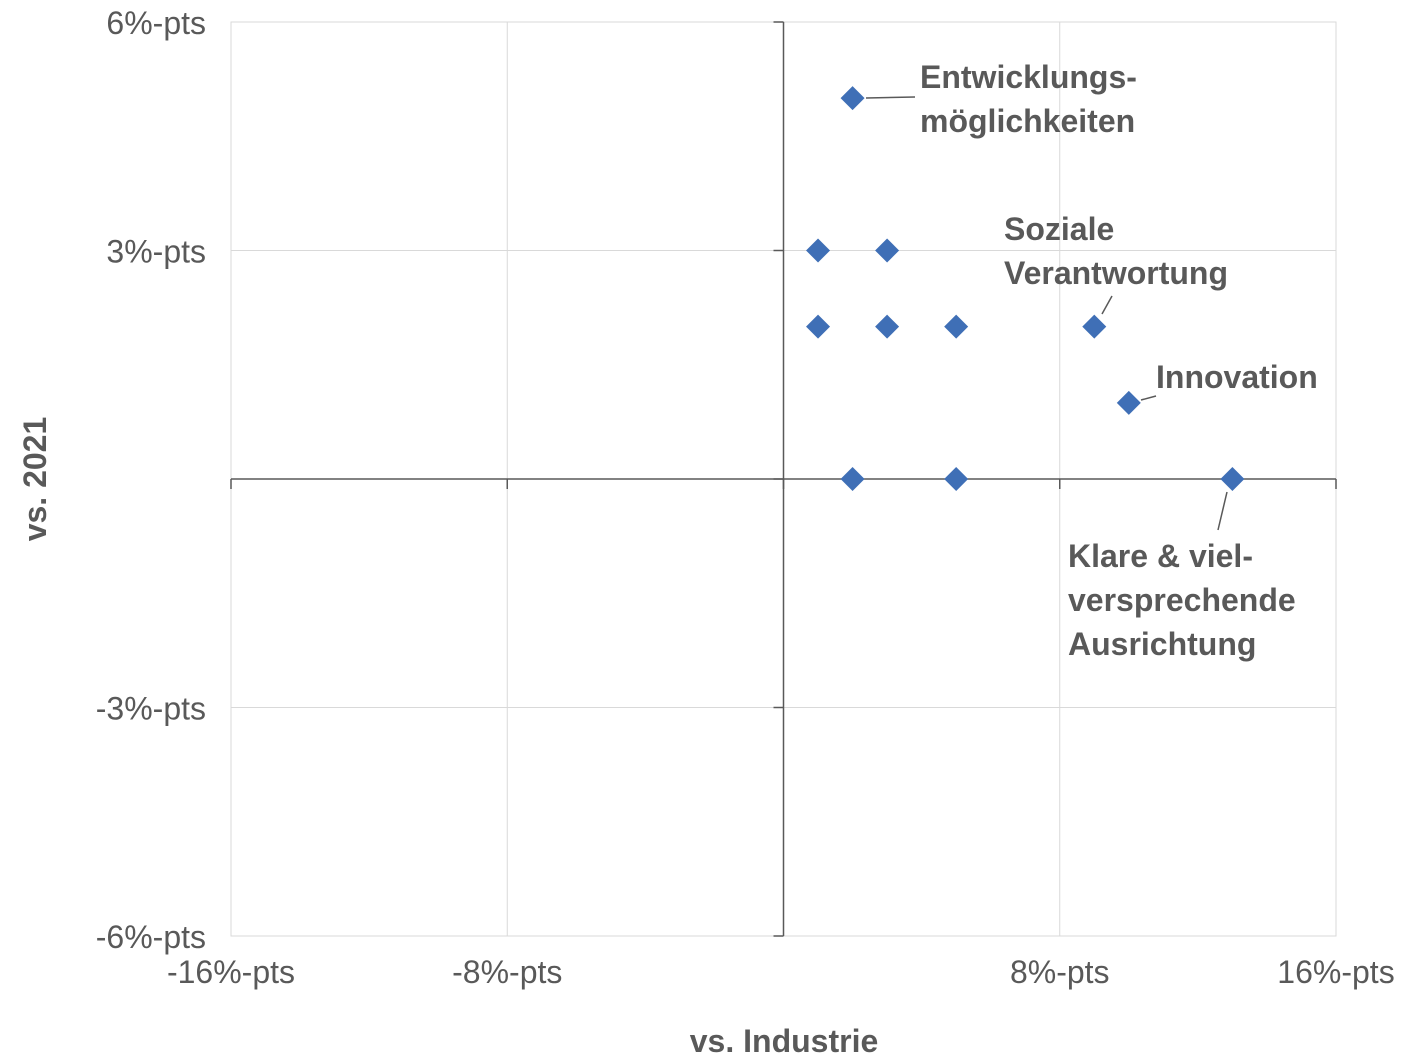  What do you see at coordinates (1160, 556) in the screenshot?
I see `annotation-line: Klare & viel-` at bounding box center [1160, 556].